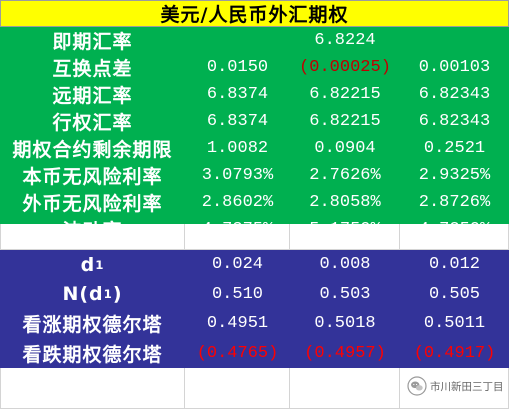  Describe the element at coordinates (88, 264) in the screenshot. I see `d1-label-main: d` at that location.